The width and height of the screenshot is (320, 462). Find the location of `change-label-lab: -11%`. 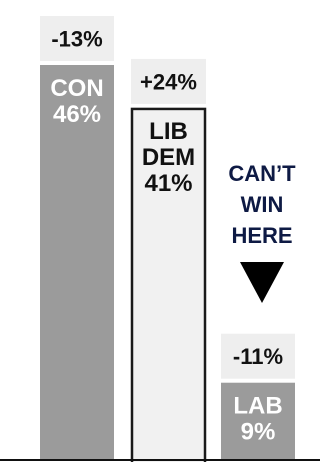

change-label-lab: -11% is located at coordinates (258, 356).